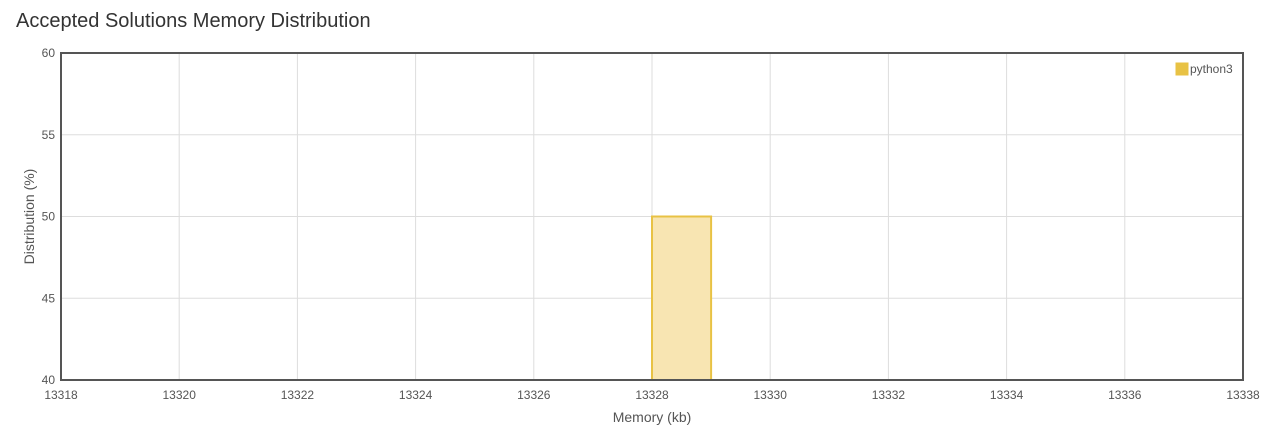  Describe the element at coordinates (49, 135) in the screenshot. I see `y-tick-label: 55` at that location.